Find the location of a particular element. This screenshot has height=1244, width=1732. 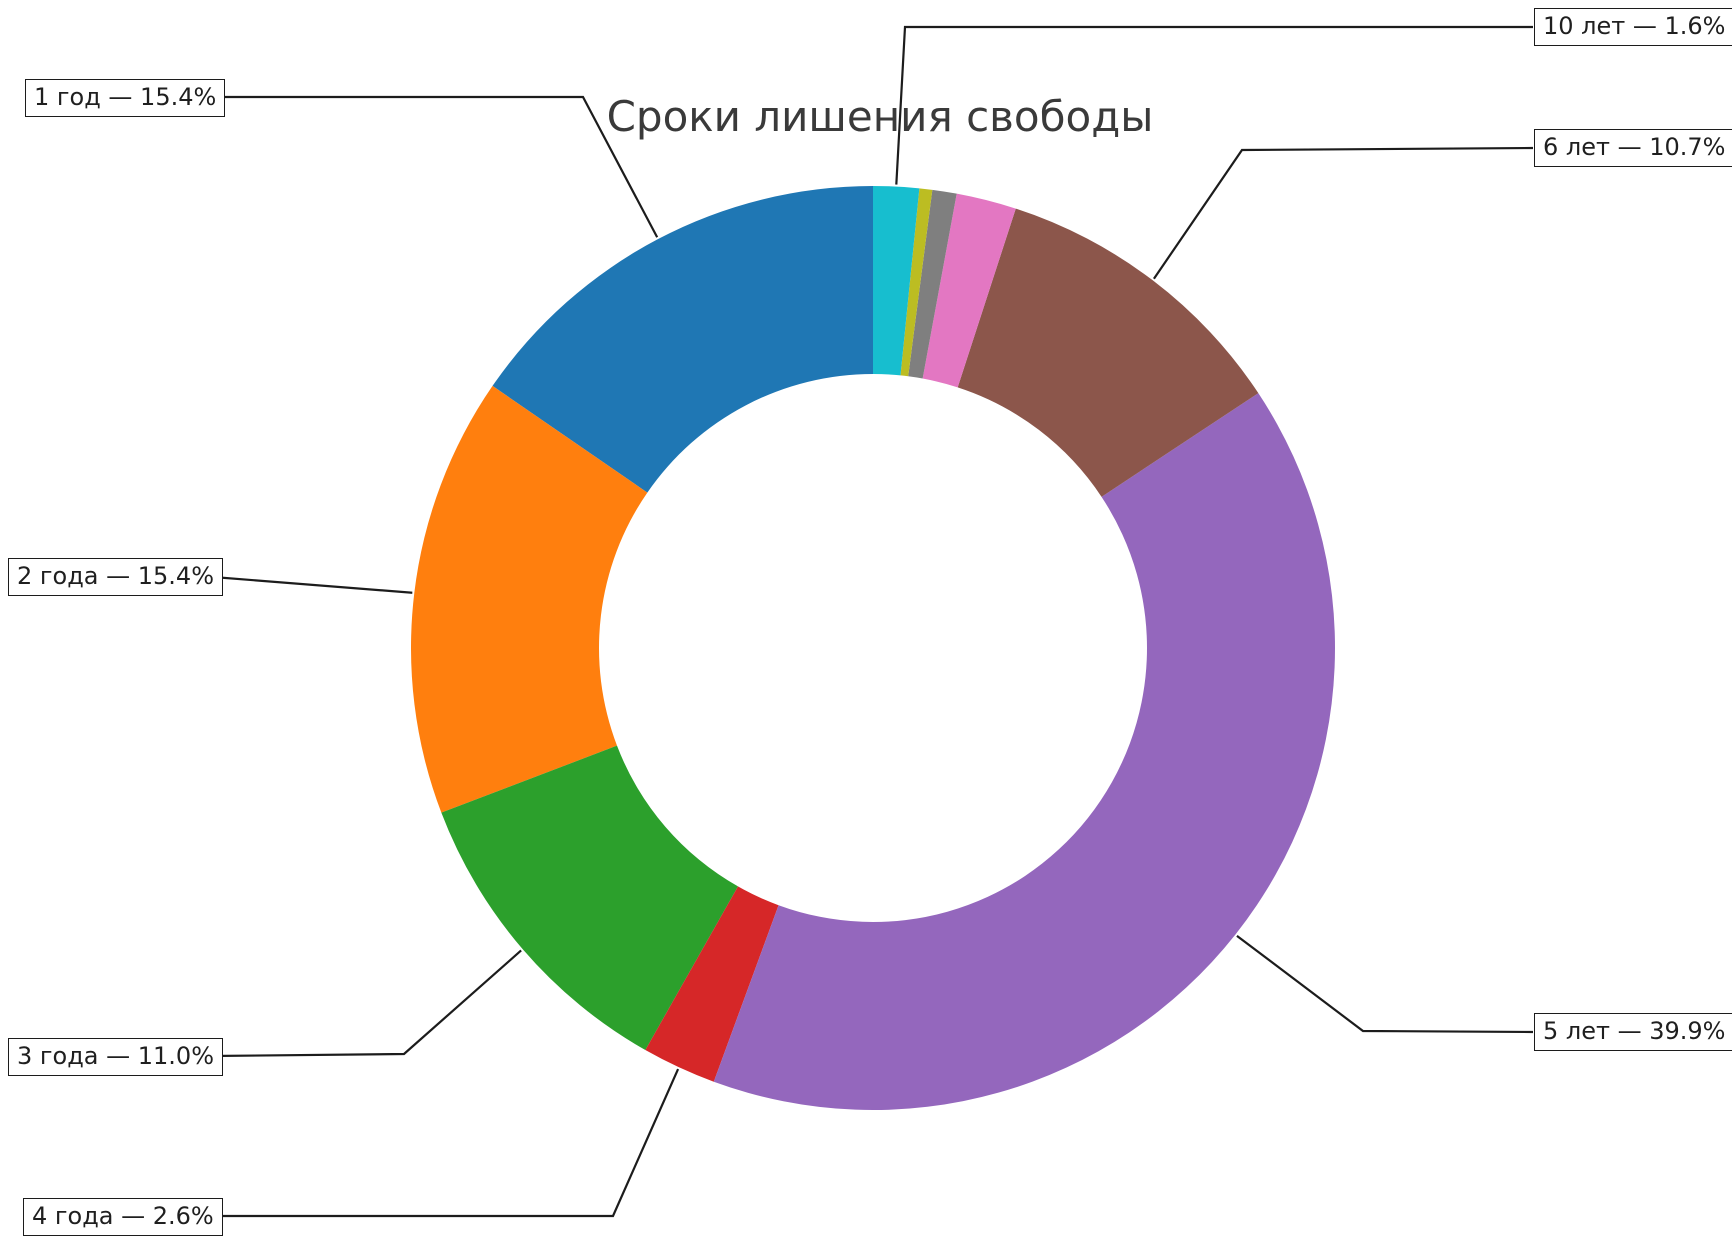

pie-slice-4-years is located at coordinates (712, 984).